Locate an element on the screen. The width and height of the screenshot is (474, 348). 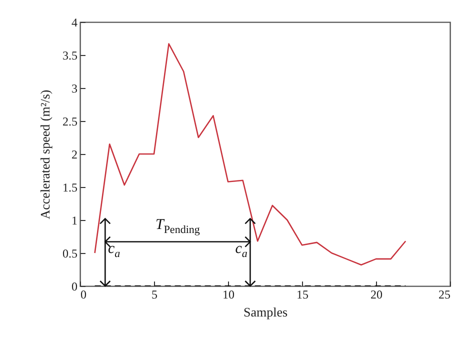
y-tick-label: 0.5 is located at coordinates (70, 253).